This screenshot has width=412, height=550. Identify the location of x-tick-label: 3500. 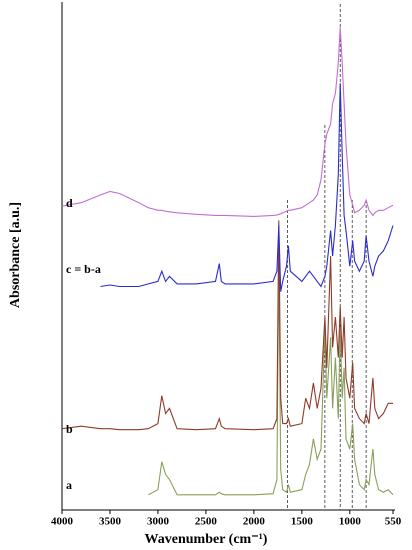
(110, 522).